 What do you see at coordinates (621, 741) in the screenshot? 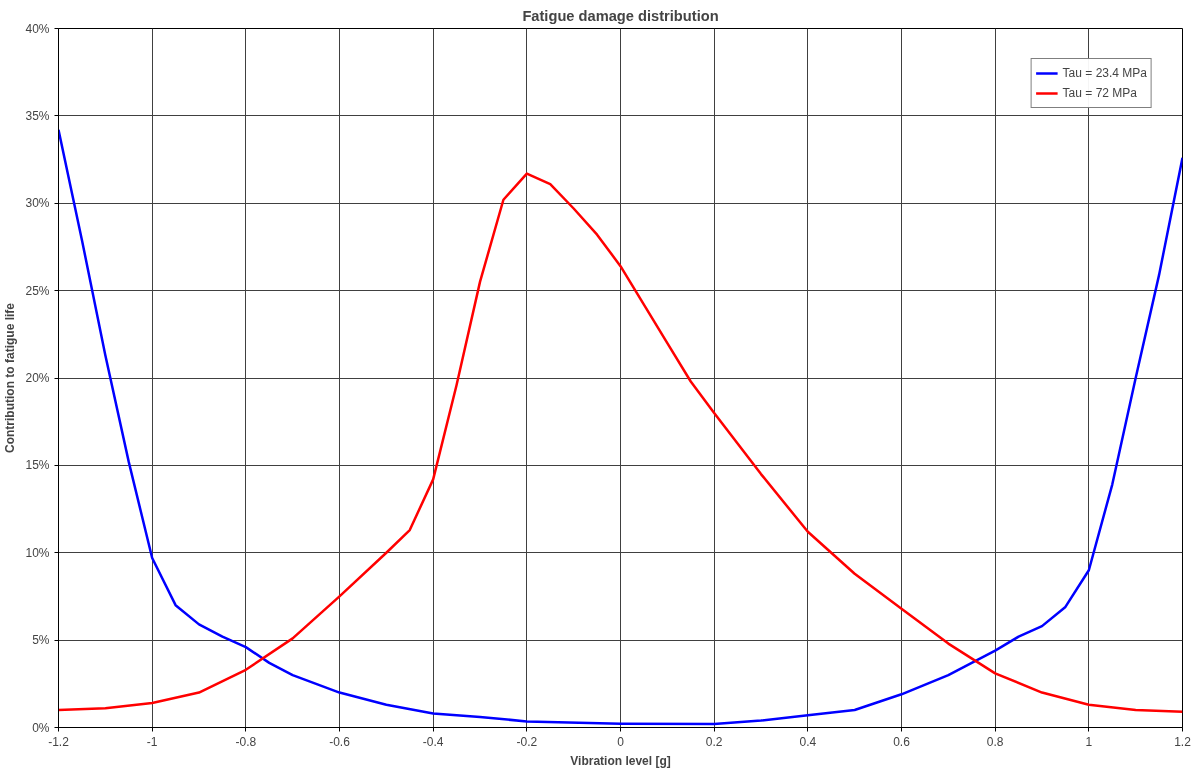
I see `x-tick-label: 0` at bounding box center [621, 741].